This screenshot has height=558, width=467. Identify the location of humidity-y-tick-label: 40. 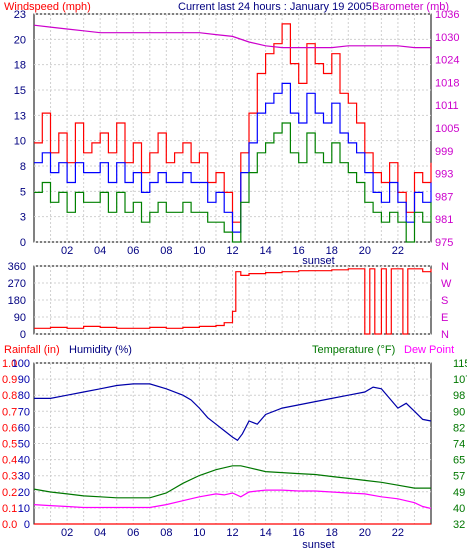
(24, 461).